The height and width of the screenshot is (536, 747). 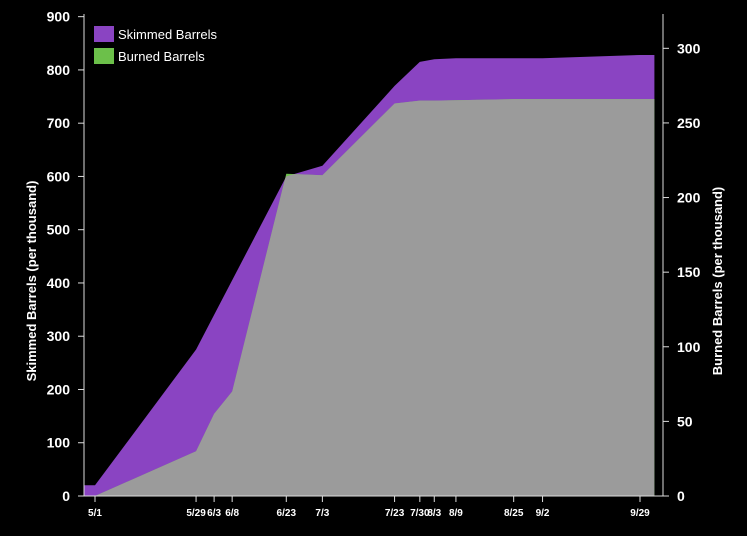 I want to click on x-tick-label: 9/2, so click(x=543, y=513).